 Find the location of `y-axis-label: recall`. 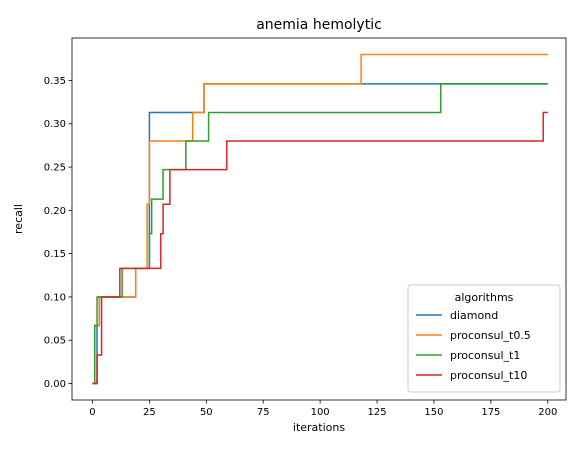

y-axis-label: recall is located at coordinates (18, 219).